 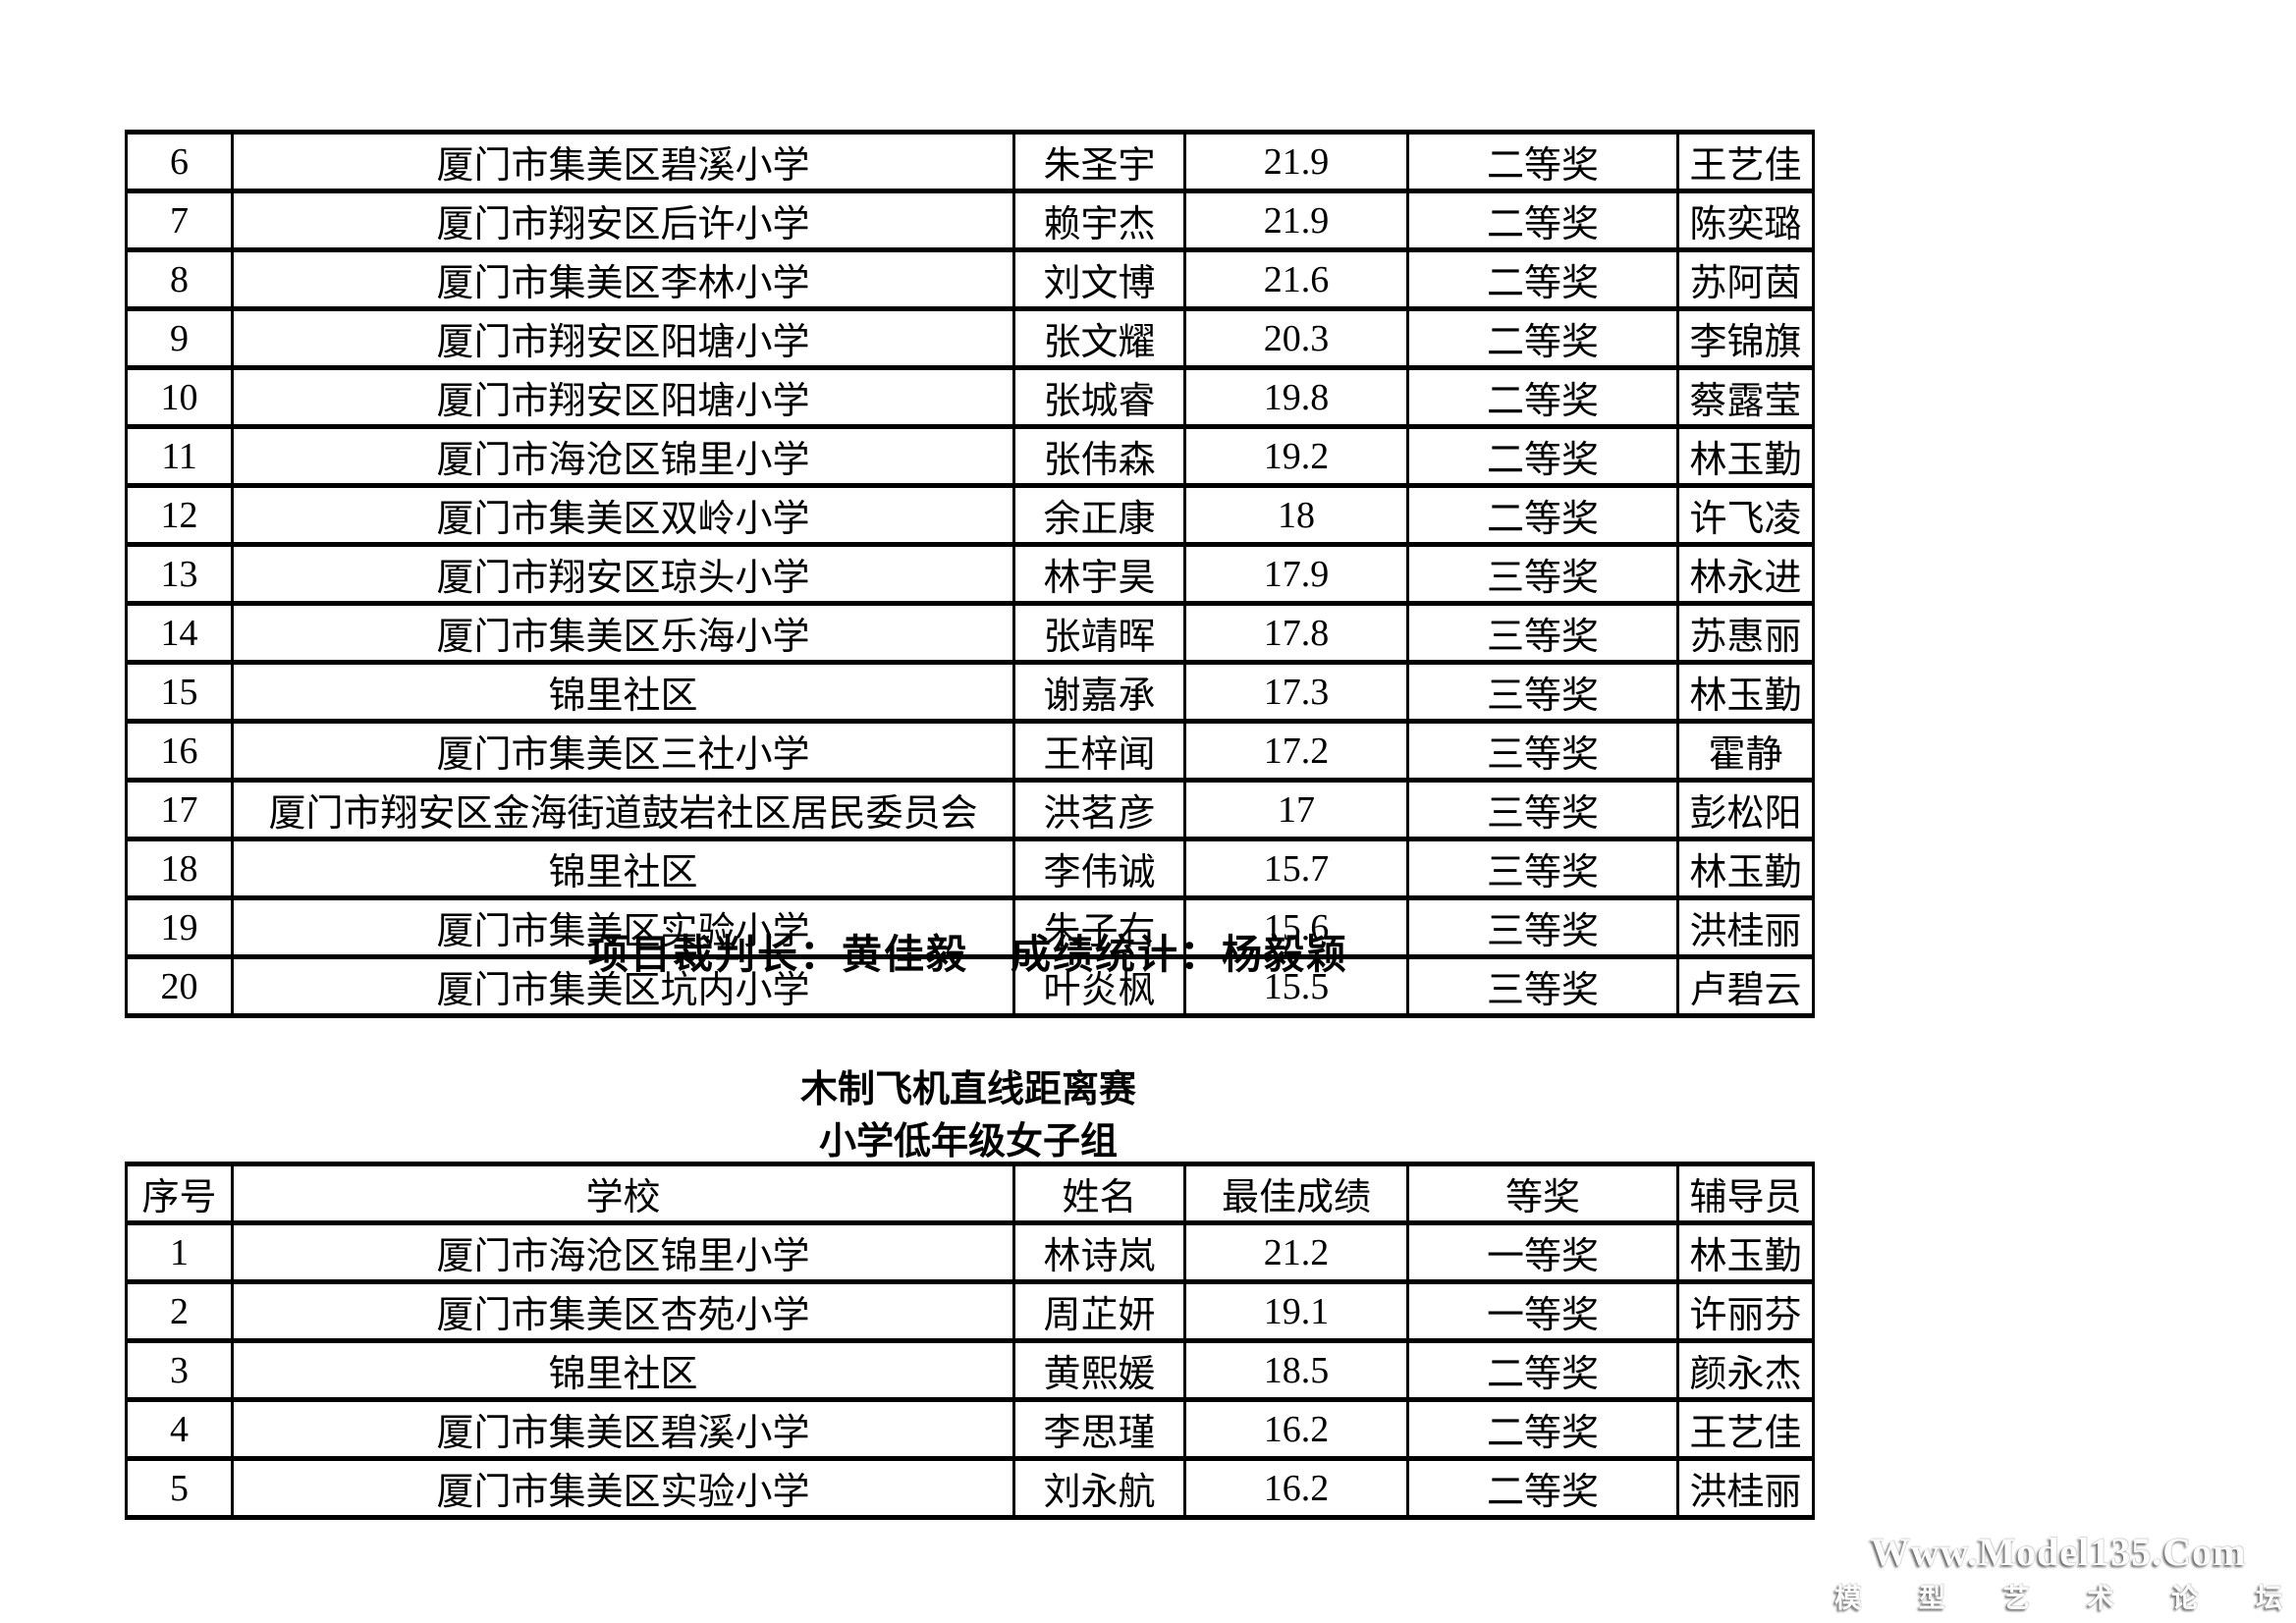 I want to click on cell-school: 厦门市集美区双岭小学, so click(x=623, y=515).